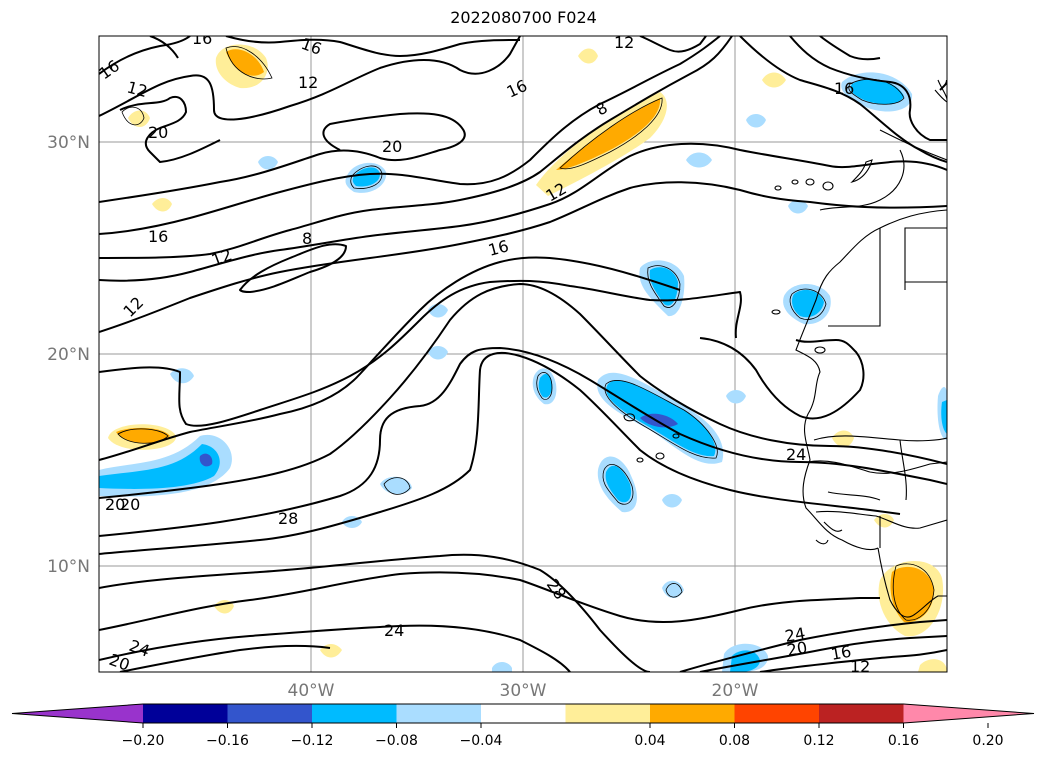 This screenshot has width=1047, height=763. Describe the element at coordinates (481, 741) in the screenshot. I see `colorbar-tick-label: −0.04` at that location.